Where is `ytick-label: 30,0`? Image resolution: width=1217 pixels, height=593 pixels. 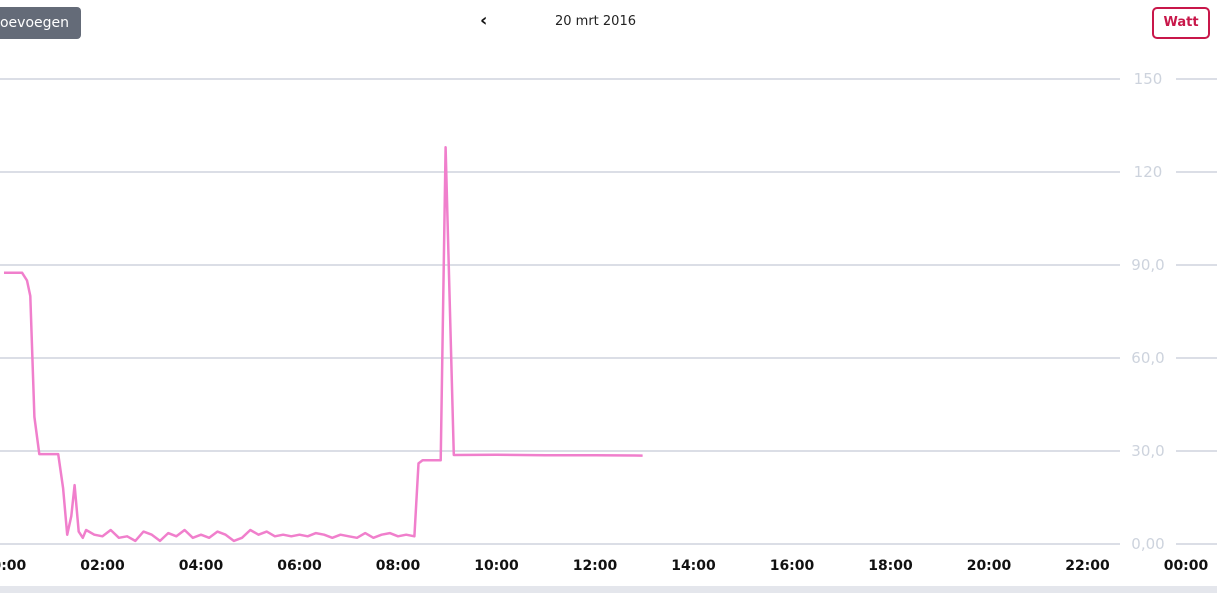
ytick-label: 30,0 is located at coordinates (1147, 451).